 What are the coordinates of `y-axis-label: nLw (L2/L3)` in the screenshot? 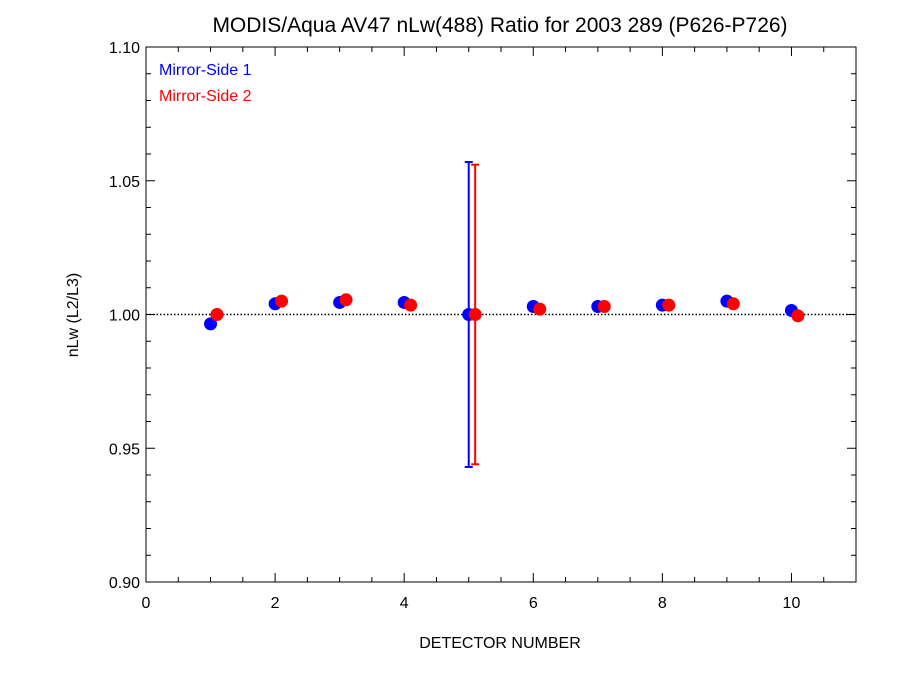 It's located at (73, 315).